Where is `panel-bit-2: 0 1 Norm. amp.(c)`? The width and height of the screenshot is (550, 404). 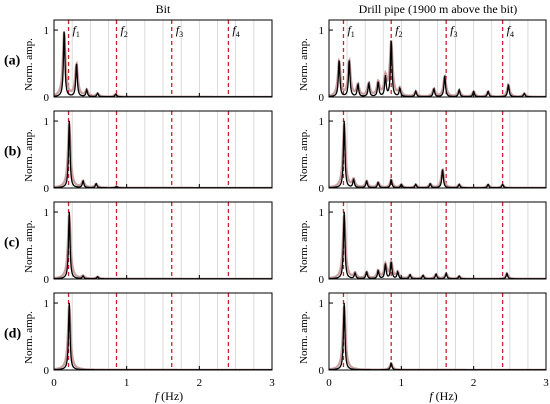
panel-bit-2: 0 1 Norm. amp.(c) is located at coordinates (138, 243).